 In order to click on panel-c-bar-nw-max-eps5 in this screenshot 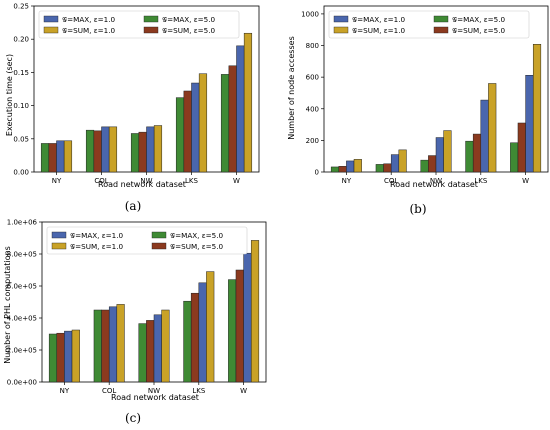, I will do `click(142, 353)`.